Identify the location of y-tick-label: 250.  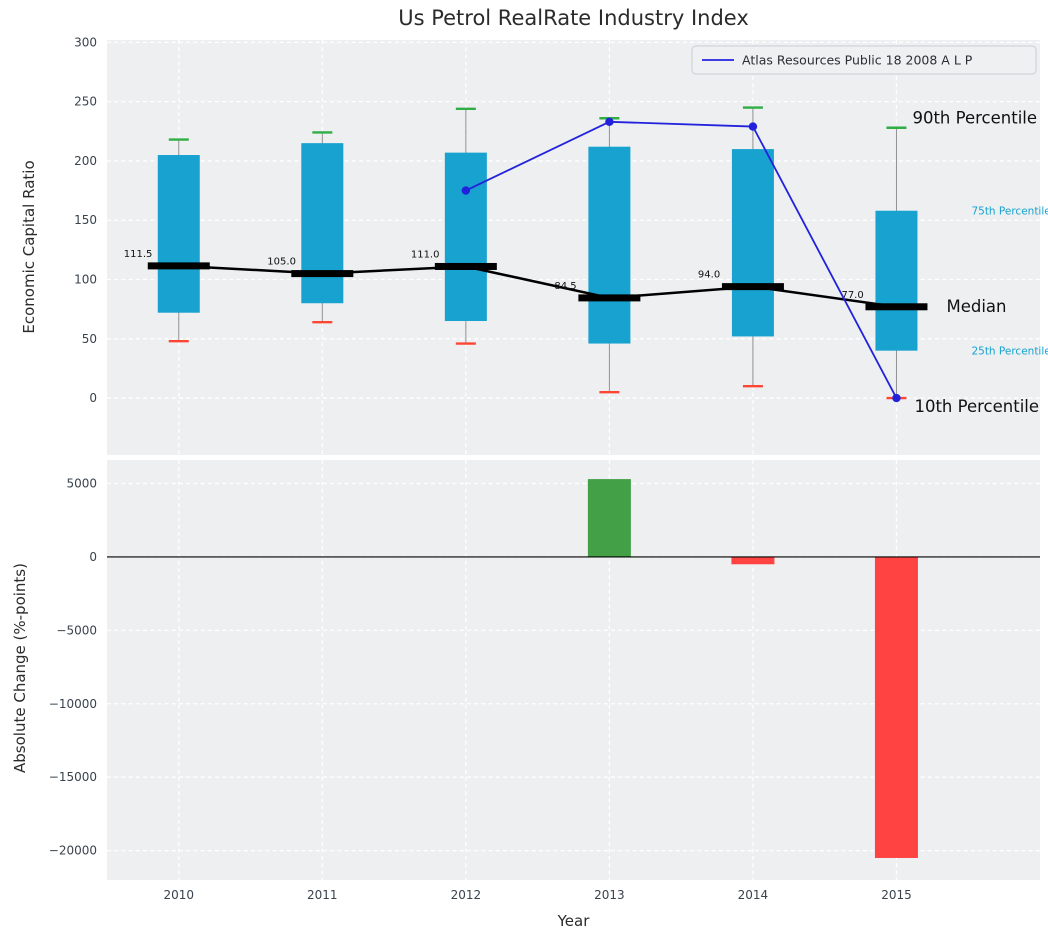
(85, 102).